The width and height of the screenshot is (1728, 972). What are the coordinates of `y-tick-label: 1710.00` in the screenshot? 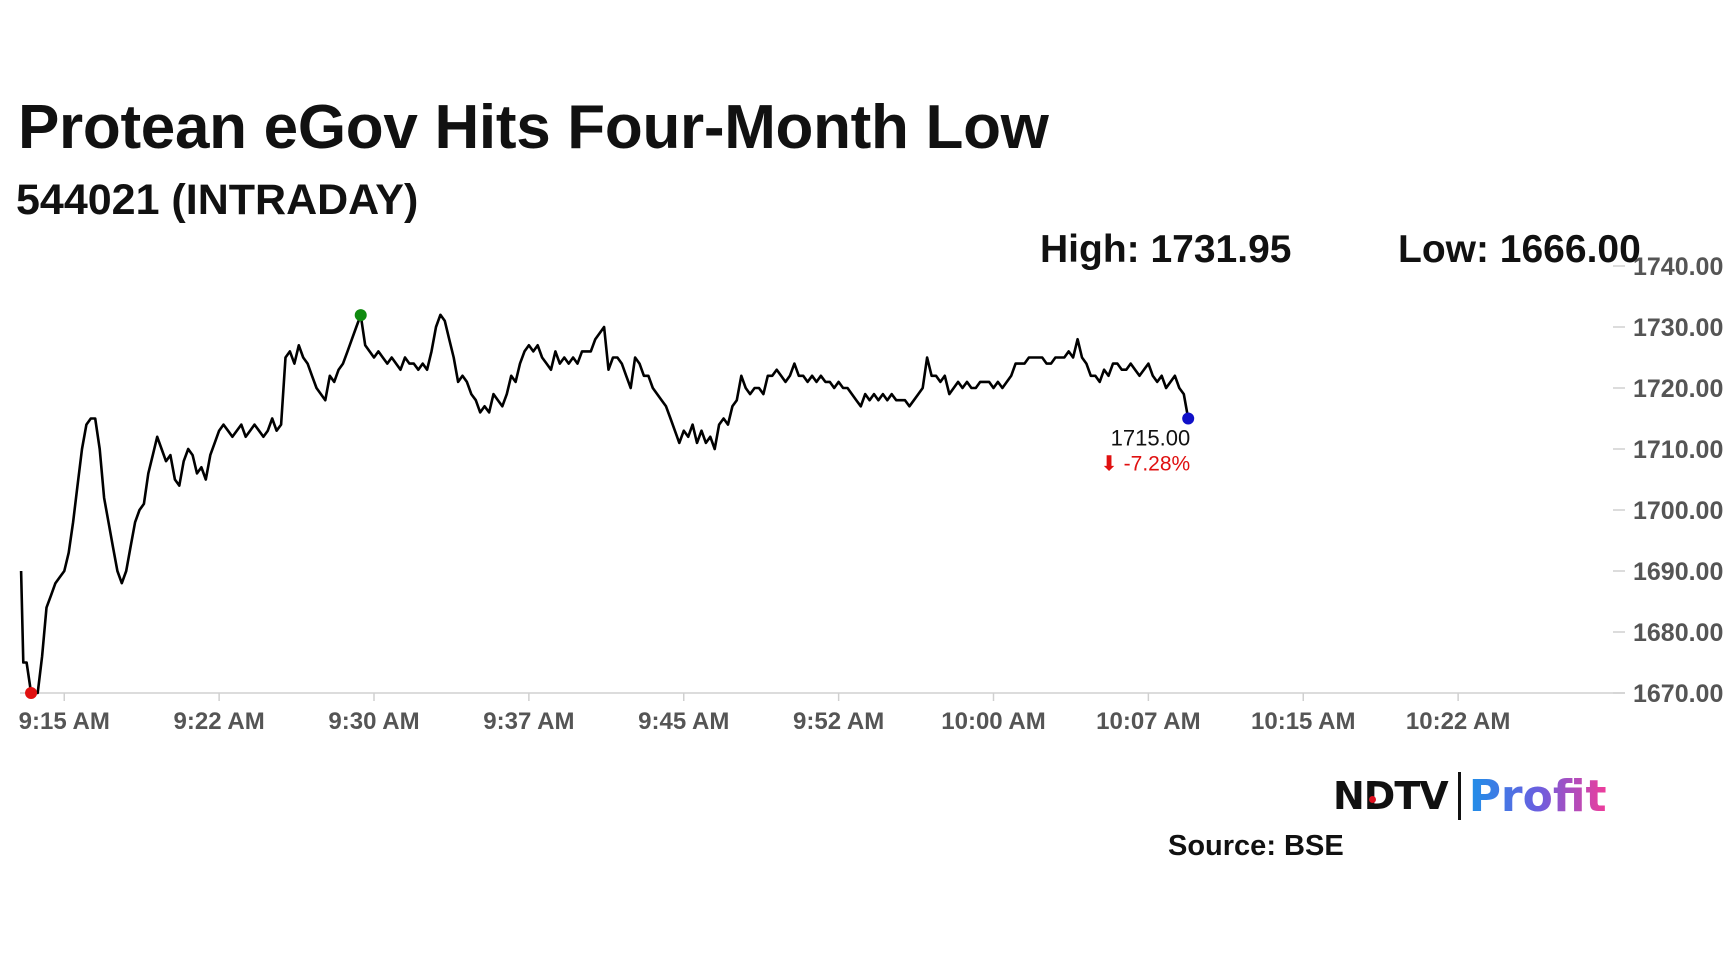 It's located at (1678, 450).